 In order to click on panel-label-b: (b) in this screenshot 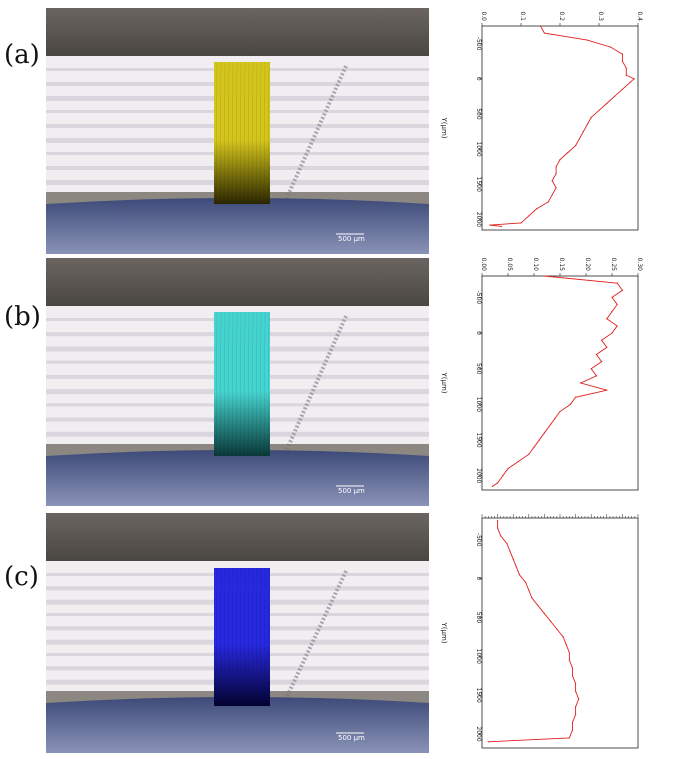, I will do `click(22, 317)`.